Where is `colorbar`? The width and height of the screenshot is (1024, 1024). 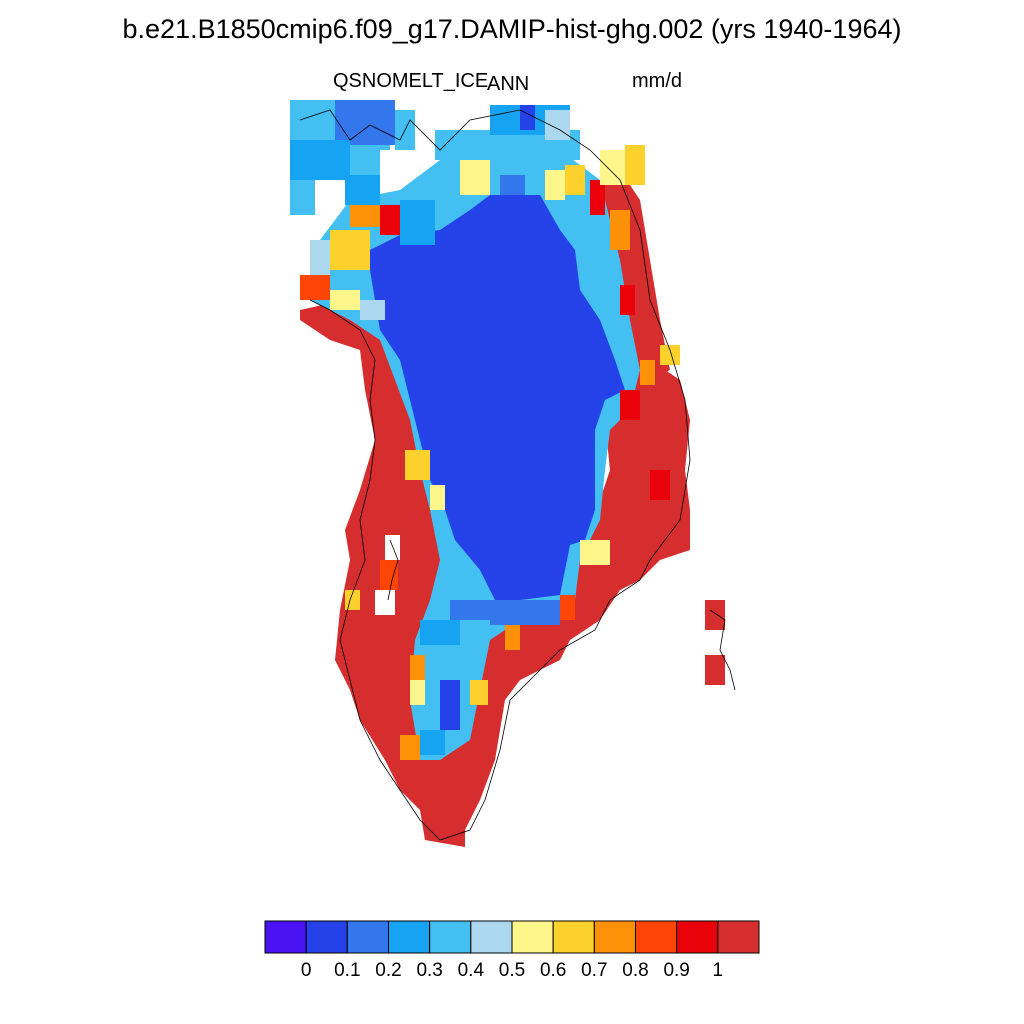
colorbar is located at coordinates (512, 937).